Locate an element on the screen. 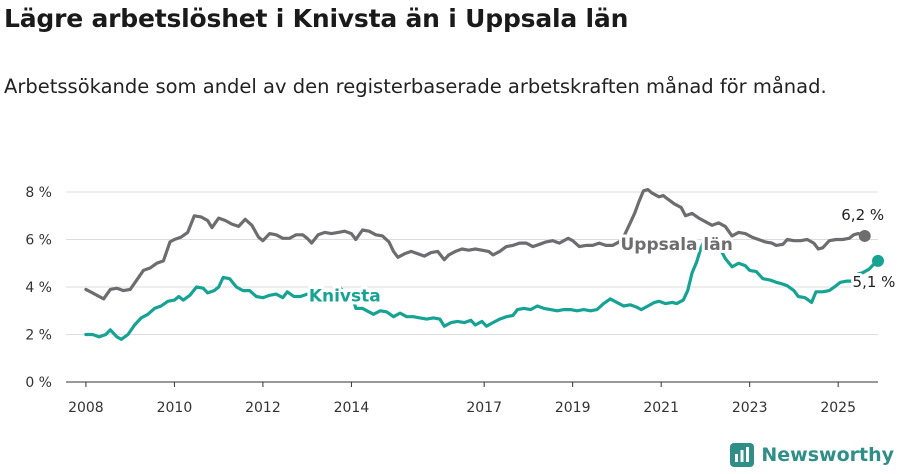 This screenshot has width=900, height=474. brand: Newsworthy is located at coordinates (811, 455).